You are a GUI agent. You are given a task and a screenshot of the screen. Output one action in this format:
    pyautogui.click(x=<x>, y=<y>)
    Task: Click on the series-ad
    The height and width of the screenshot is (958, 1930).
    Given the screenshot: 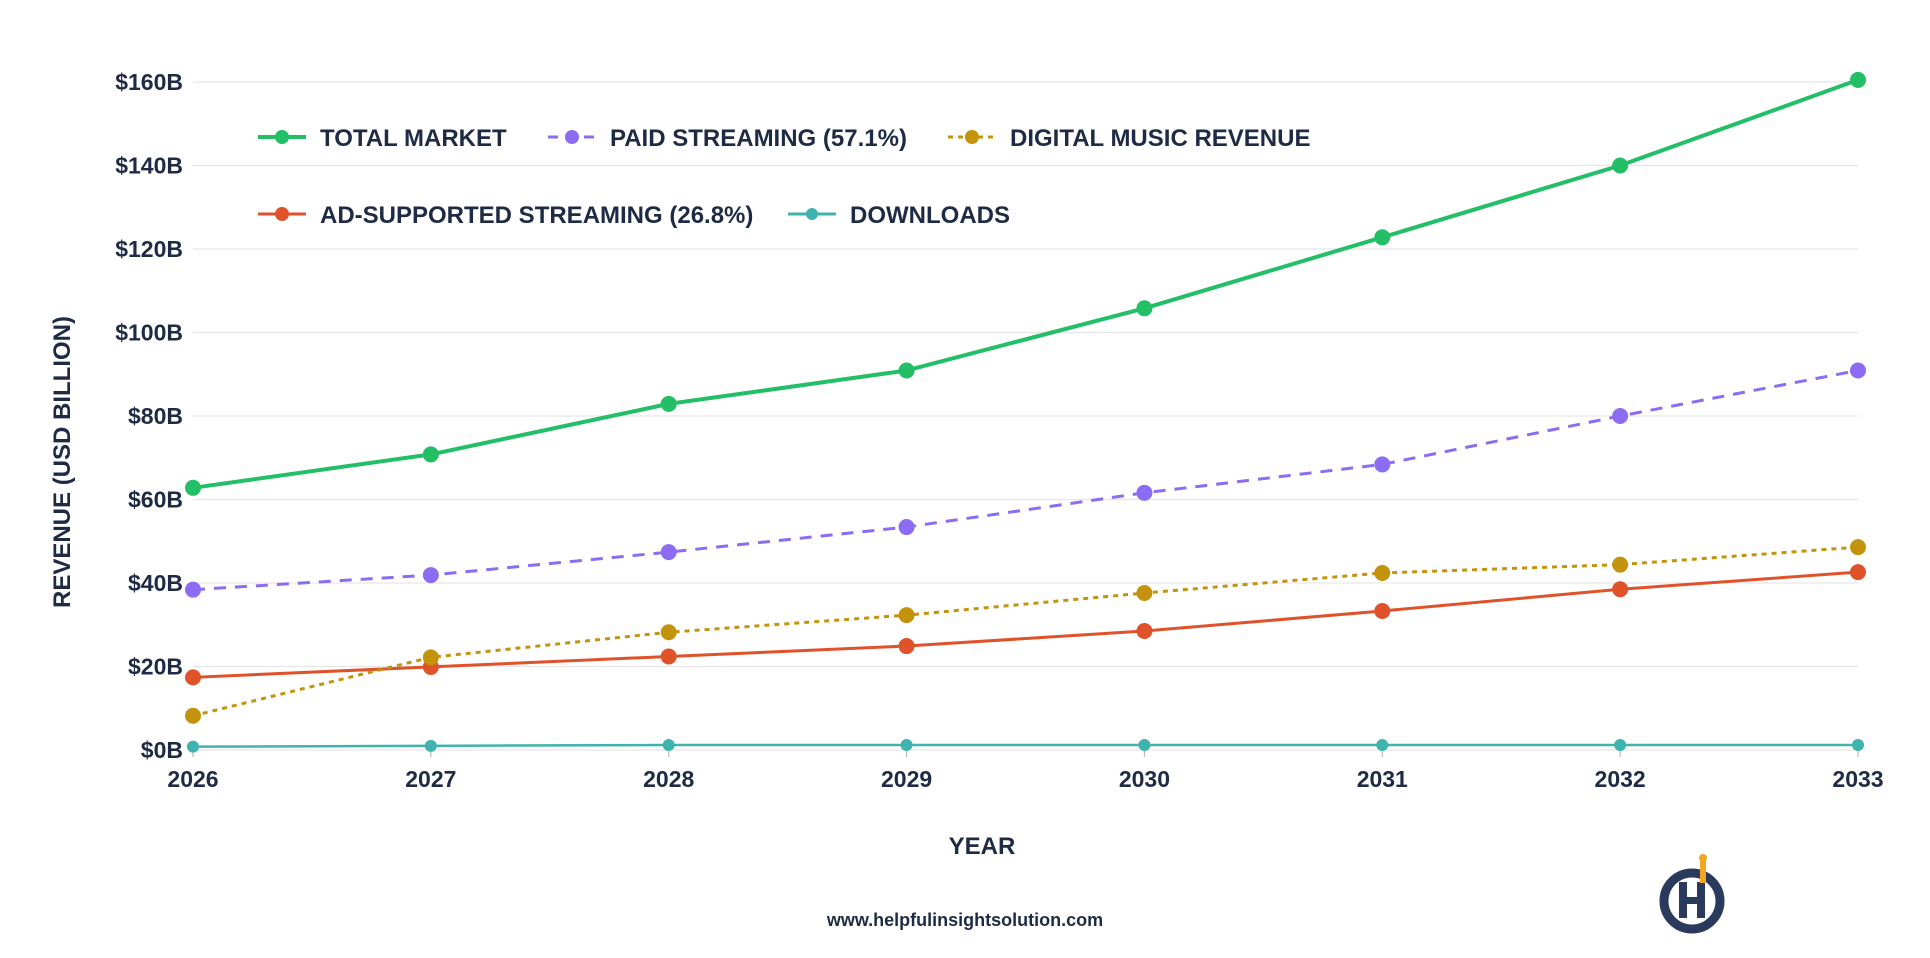 What is the action you would take?
    pyautogui.click(x=1025, y=625)
    